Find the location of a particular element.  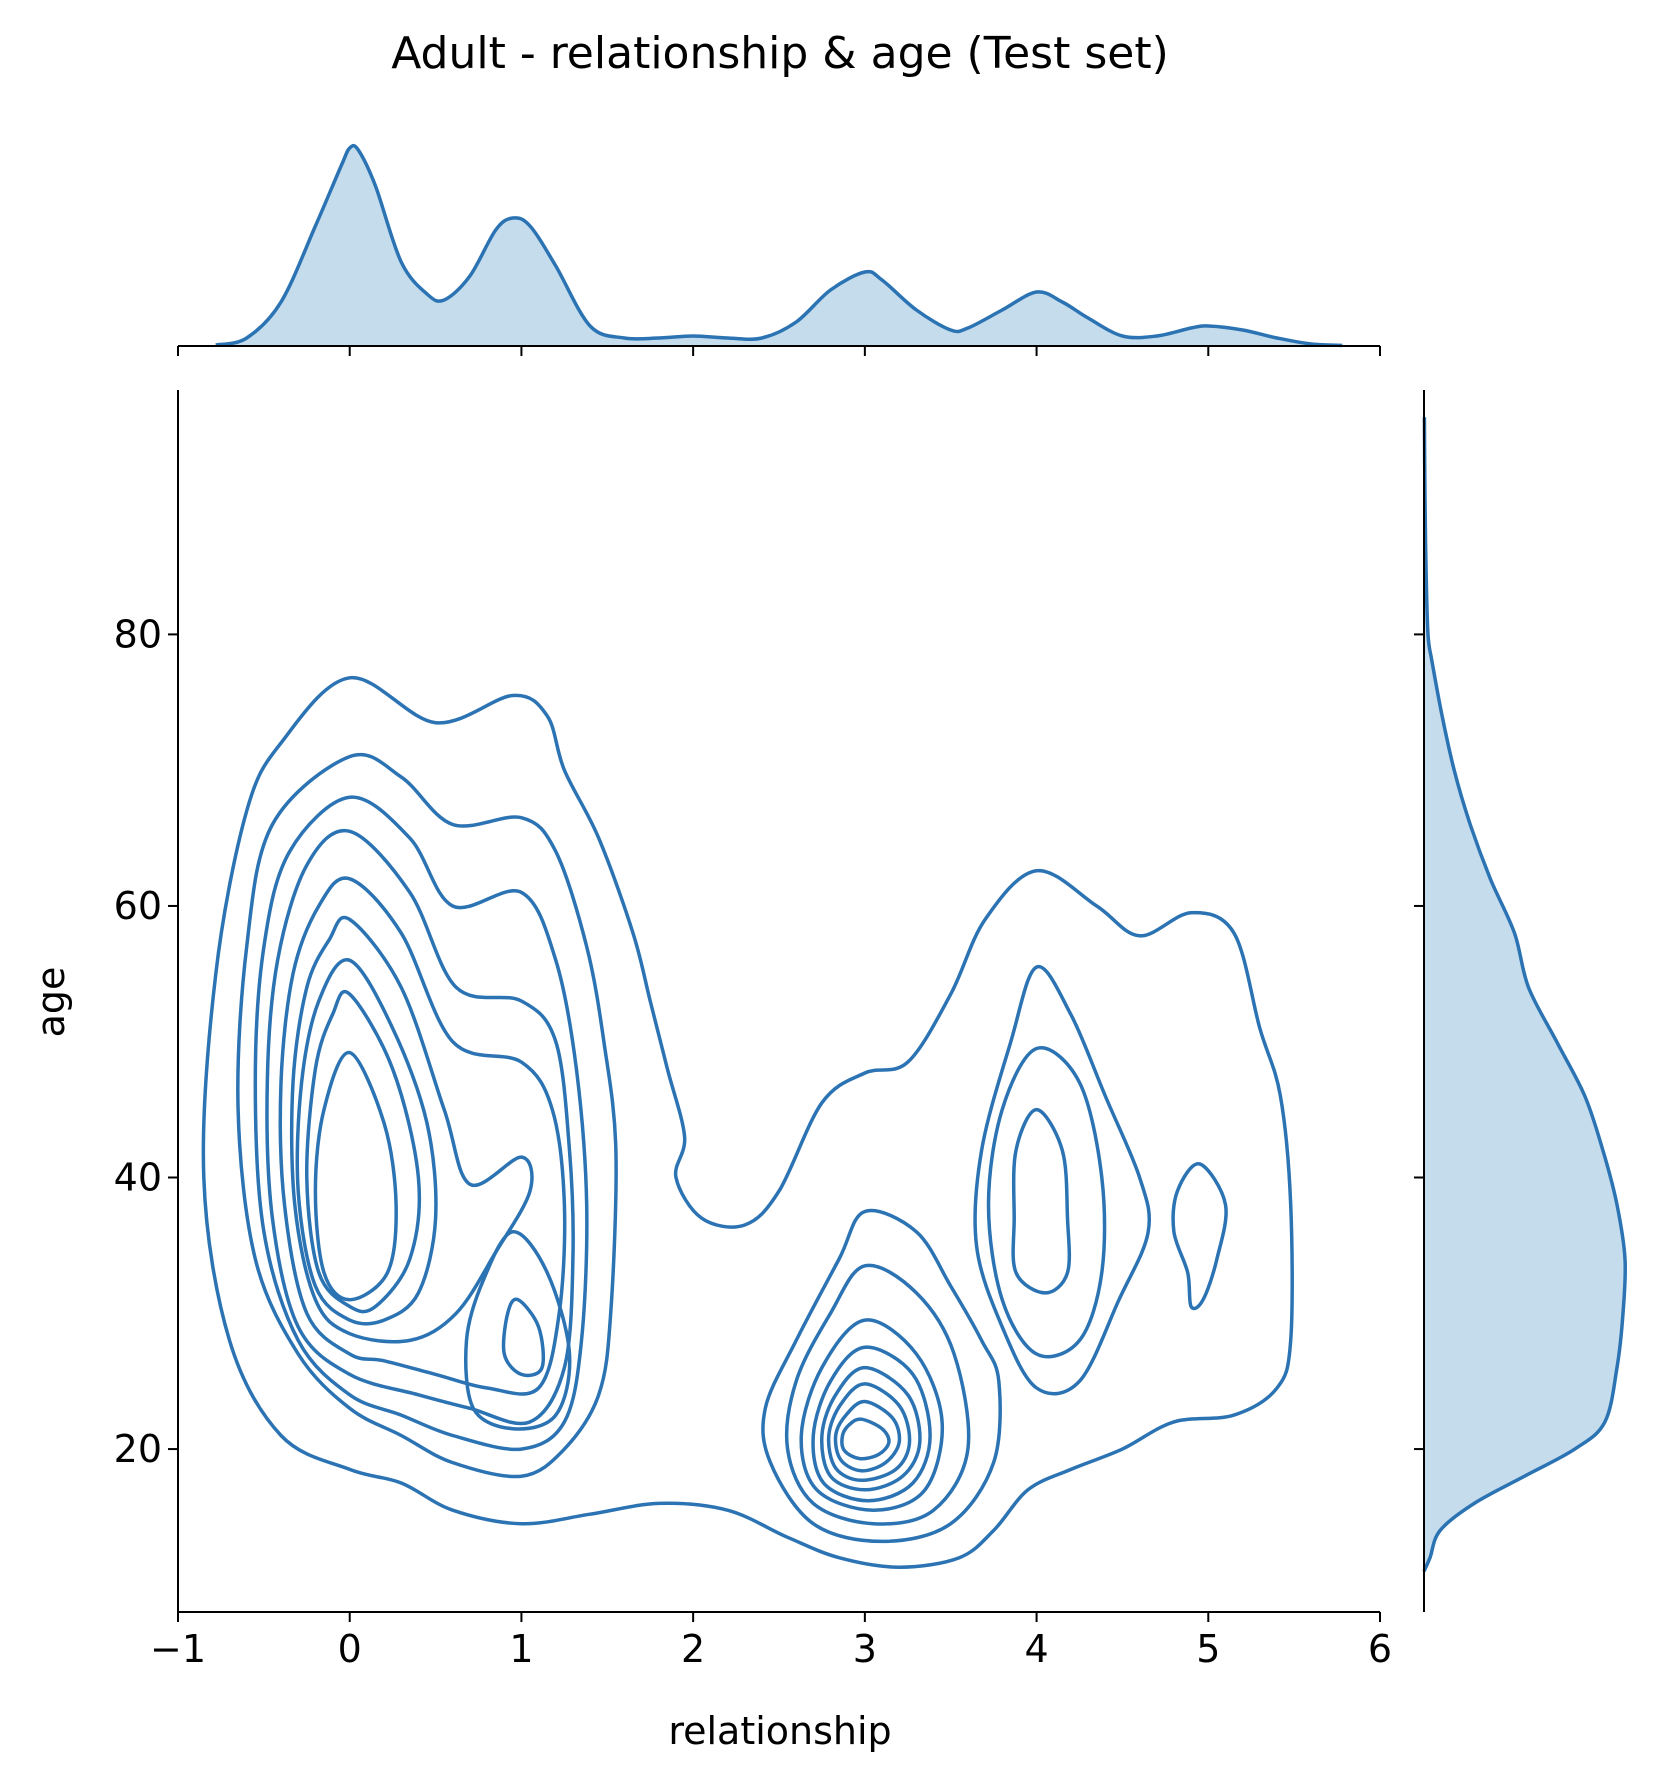

x-tick-label: 6 is located at coordinates (1380, 1649).